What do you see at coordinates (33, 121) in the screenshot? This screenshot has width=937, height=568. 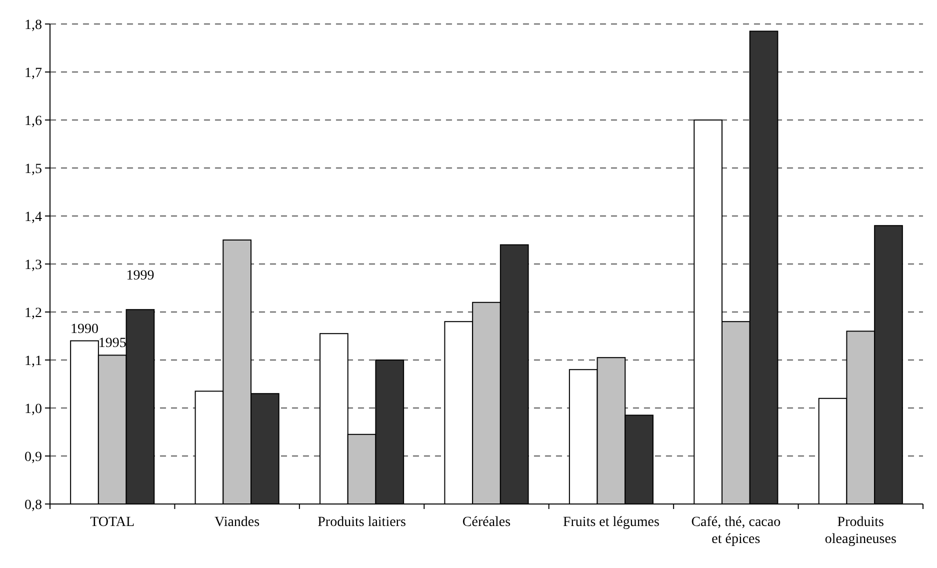 I see `y-tick-label: 1,6` at bounding box center [33, 121].